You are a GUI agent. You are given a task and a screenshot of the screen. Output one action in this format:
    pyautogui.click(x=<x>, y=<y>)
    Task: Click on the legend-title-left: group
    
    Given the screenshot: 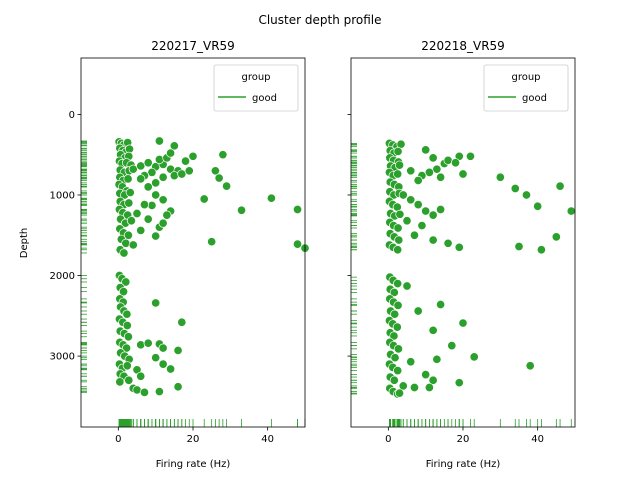 What is the action you would take?
    pyautogui.click(x=255, y=77)
    